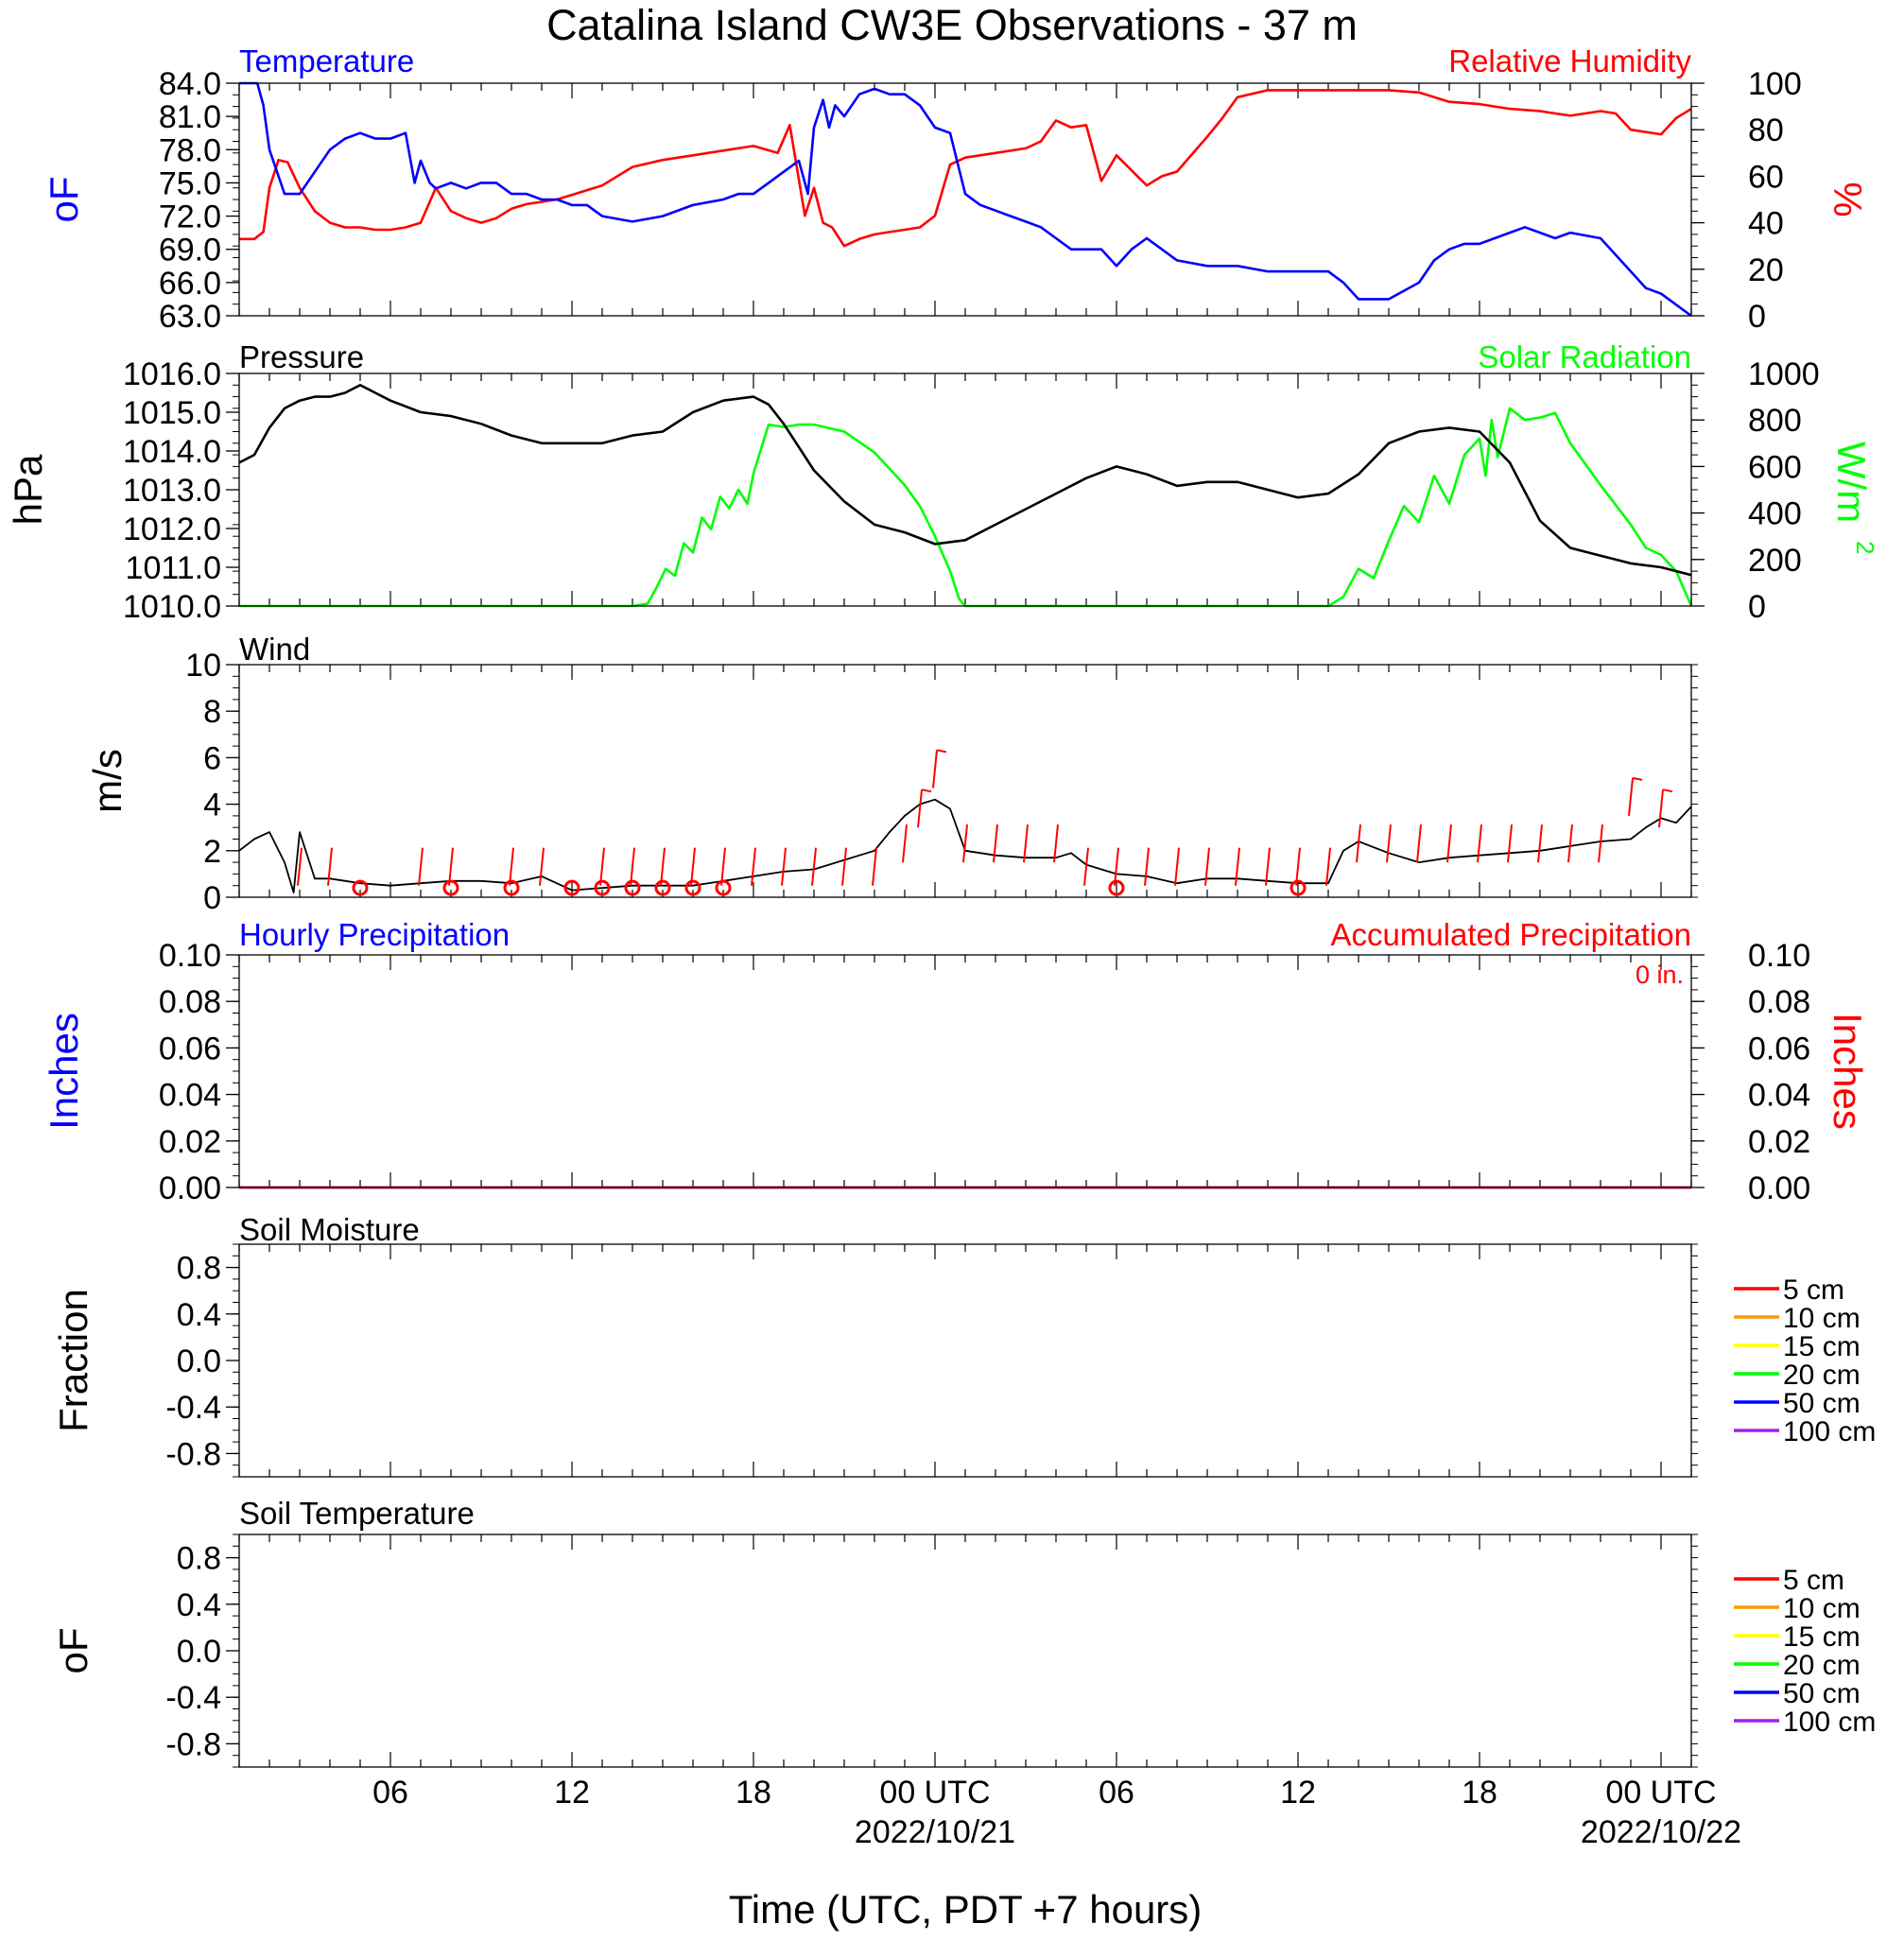 This screenshot has height=1941, width=1904. I want to click on soil-moisture-unit: Fraction, so click(73, 1361).